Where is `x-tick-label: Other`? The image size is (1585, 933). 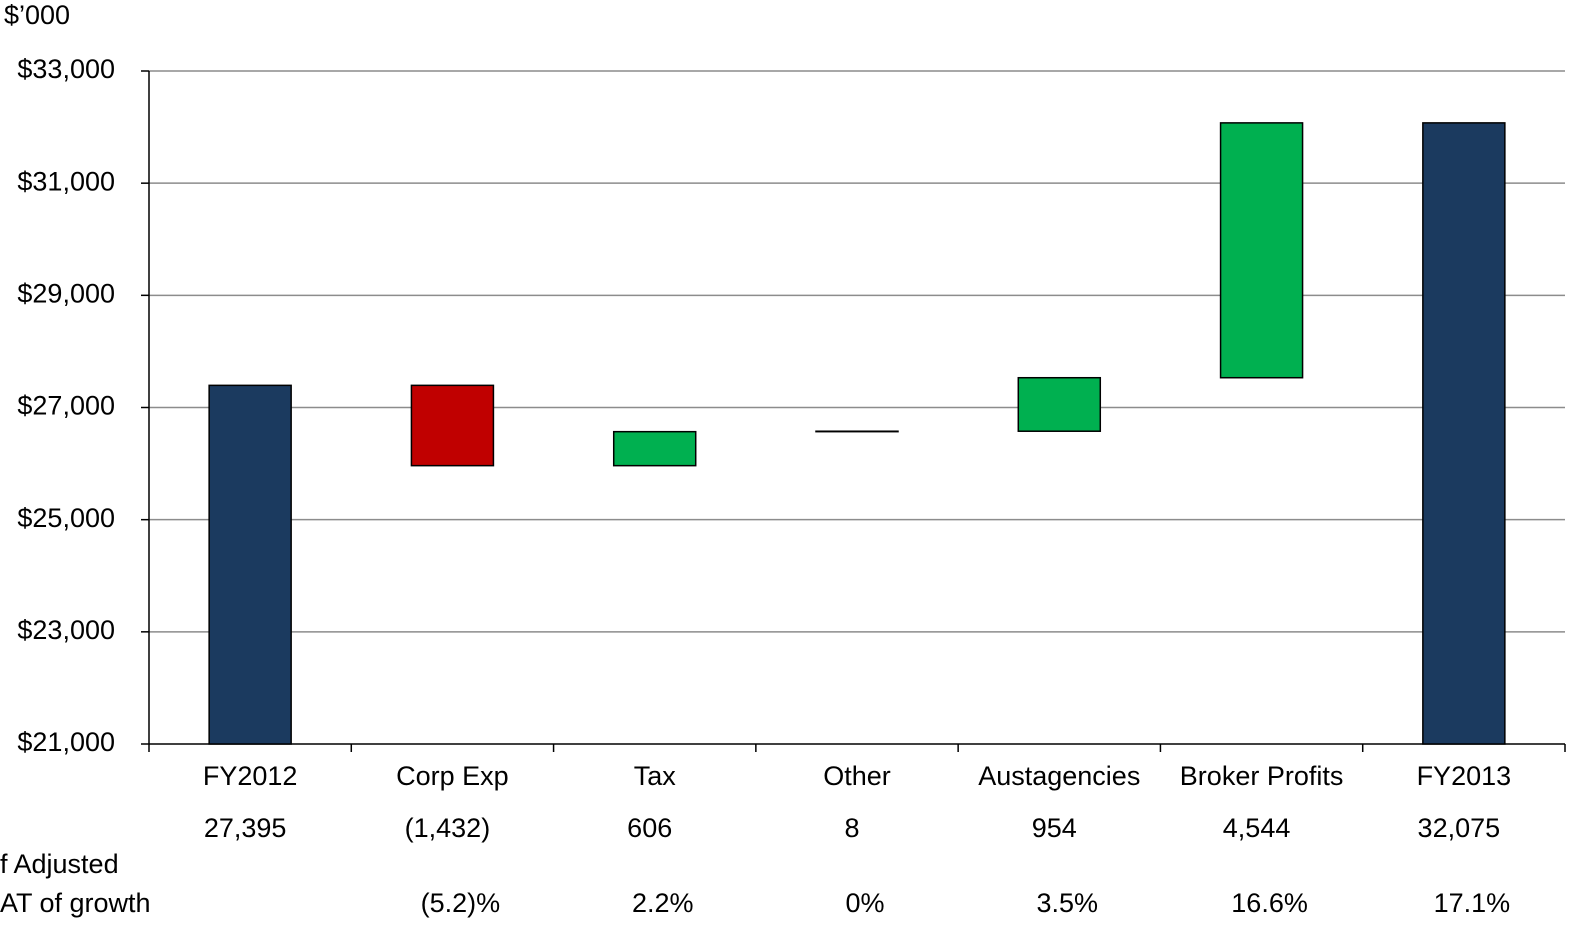
x-tick-label: Other is located at coordinates (857, 776).